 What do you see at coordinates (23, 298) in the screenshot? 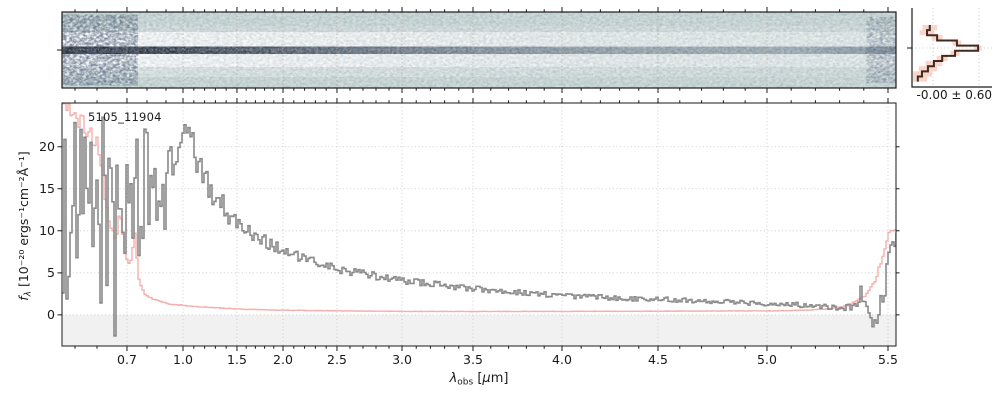
I see `y-axis-label-symbol: f` at bounding box center [23, 298].